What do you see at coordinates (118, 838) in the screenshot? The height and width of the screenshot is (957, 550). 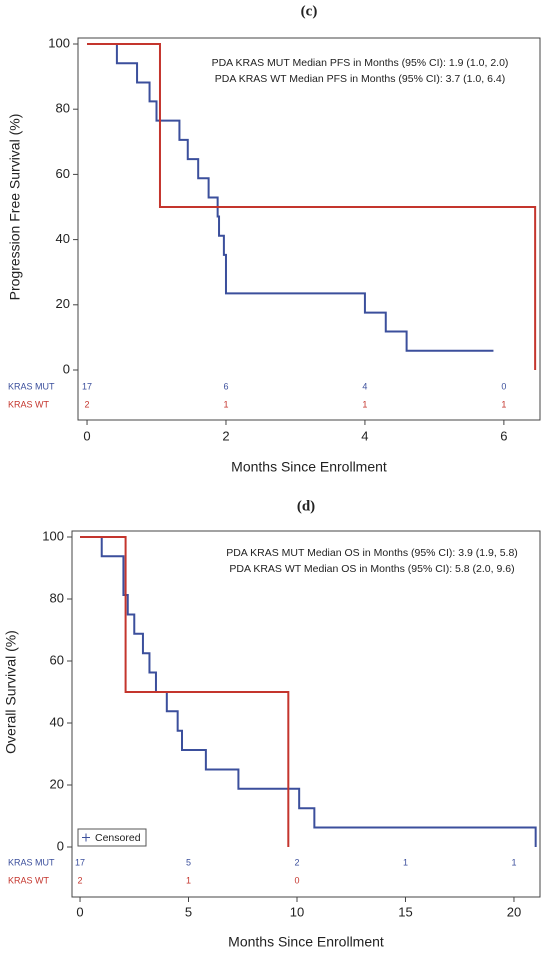 I see `legend-label: Censored` at bounding box center [118, 838].